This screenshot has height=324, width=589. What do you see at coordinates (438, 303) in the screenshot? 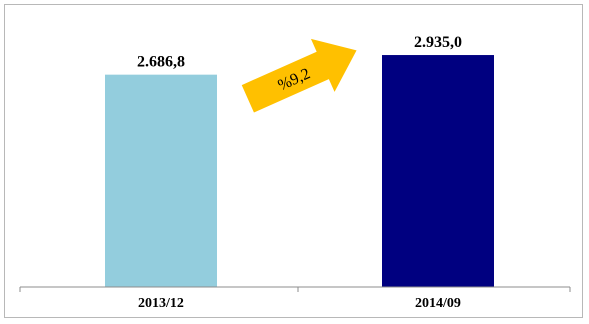
I see `x-tick-label: 2014/09` at bounding box center [438, 303].